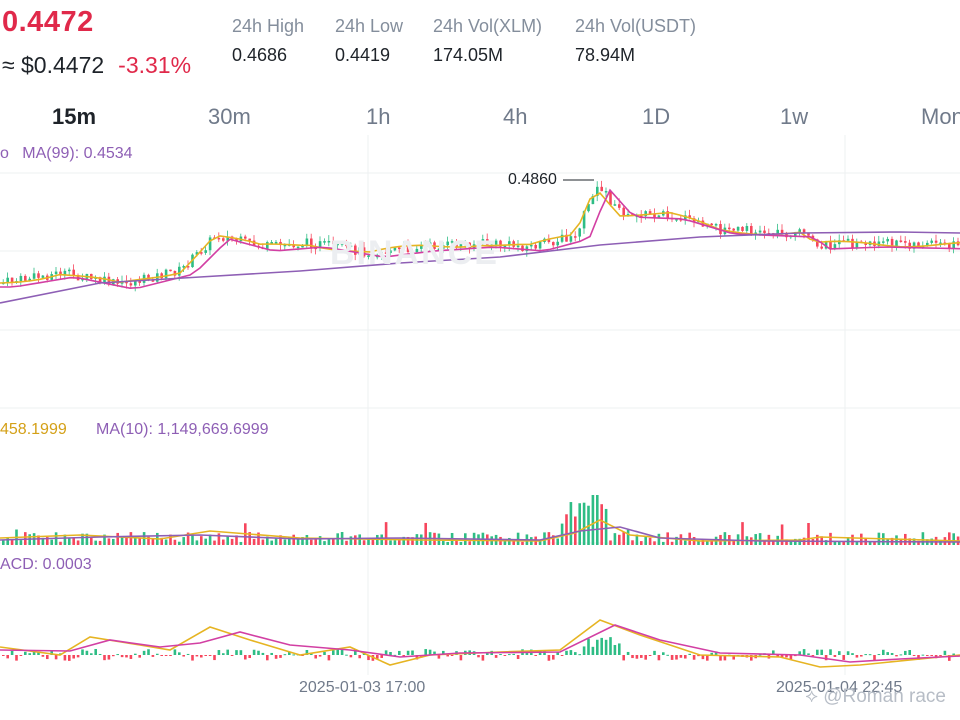 The height and width of the screenshot is (720, 960). I want to click on vol-ma10-value: MA(10): 1,149,669.6999, so click(182, 429).